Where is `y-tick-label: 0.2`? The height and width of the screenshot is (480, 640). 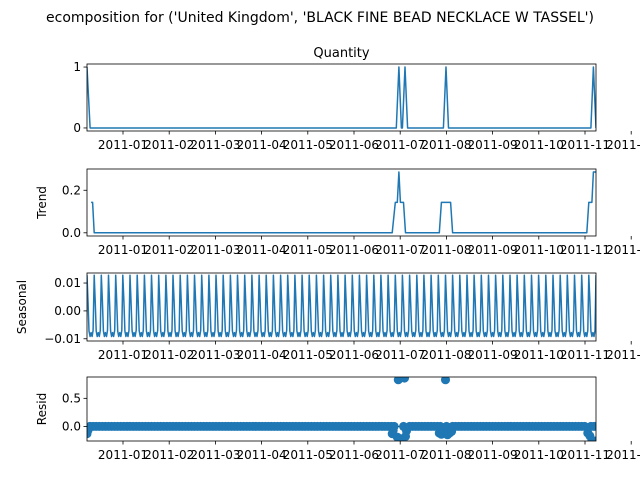 y-tick-label: 0.2 is located at coordinates (71, 190).